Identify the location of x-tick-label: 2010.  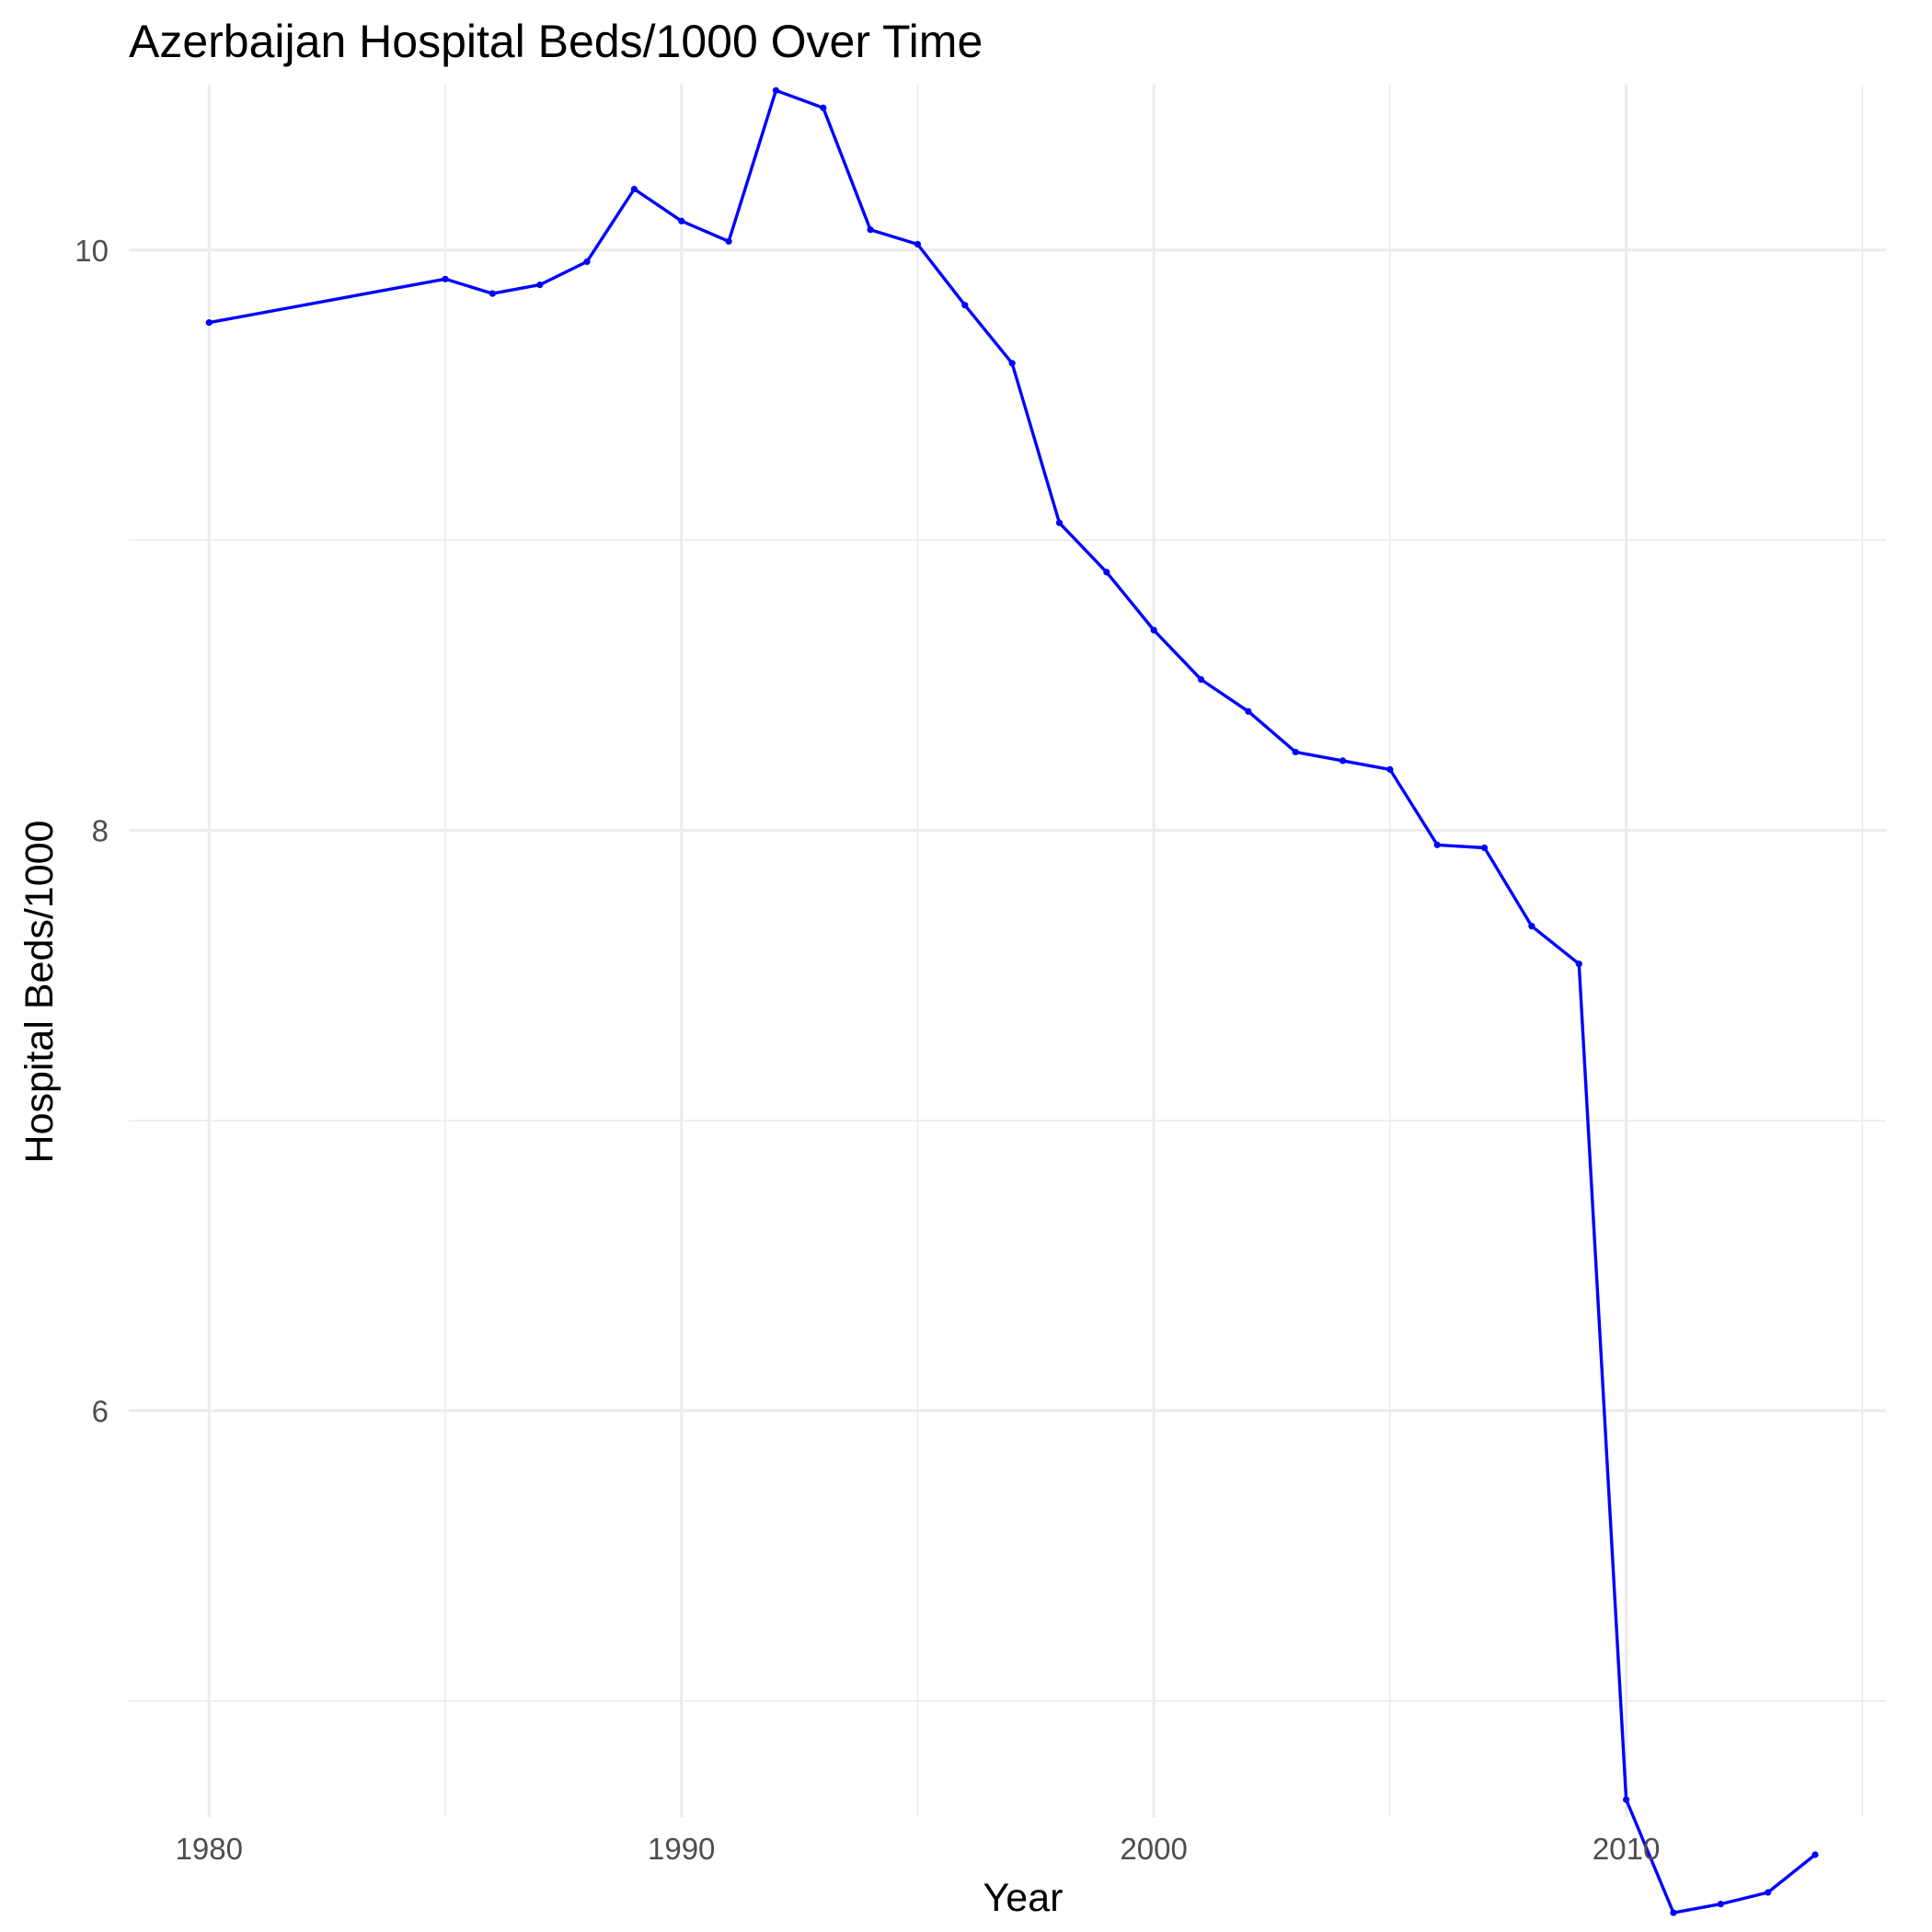
(1626, 1849).